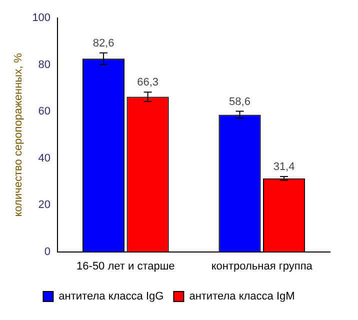 This screenshot has height=320, width=358. Describe the element at coordinates (239, 102) in the screenshot. I see `data-label: 58,6` at that location.